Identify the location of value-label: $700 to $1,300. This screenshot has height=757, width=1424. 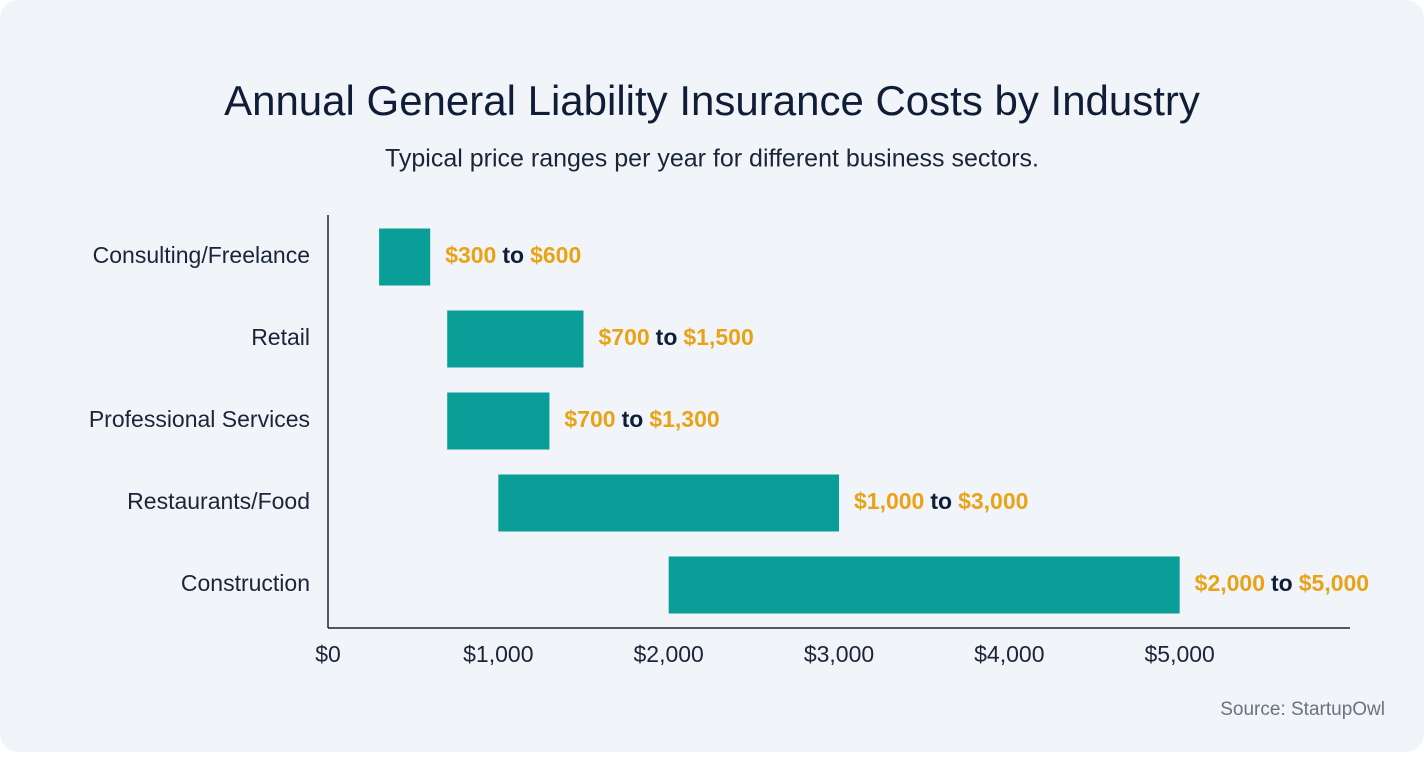
(641, 419).